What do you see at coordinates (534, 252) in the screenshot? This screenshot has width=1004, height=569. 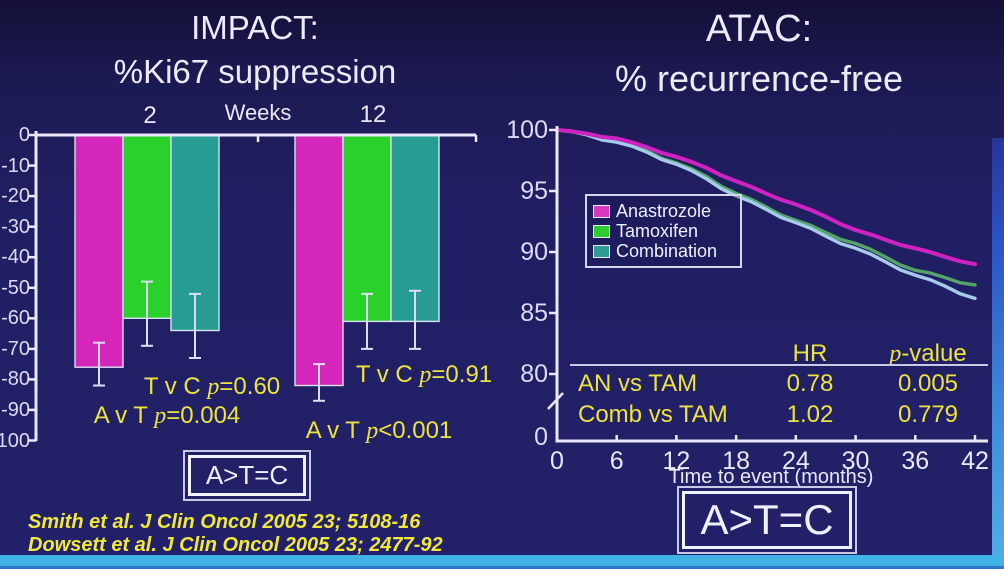 I see `atac-y-tick-label: 90` at bounding box center [534, 252].